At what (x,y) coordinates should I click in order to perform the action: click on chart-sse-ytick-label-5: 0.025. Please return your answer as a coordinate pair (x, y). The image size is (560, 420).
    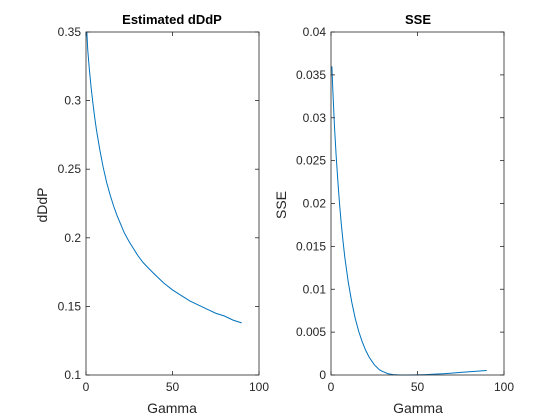
    Looking at the image, I should click on (311, 161).